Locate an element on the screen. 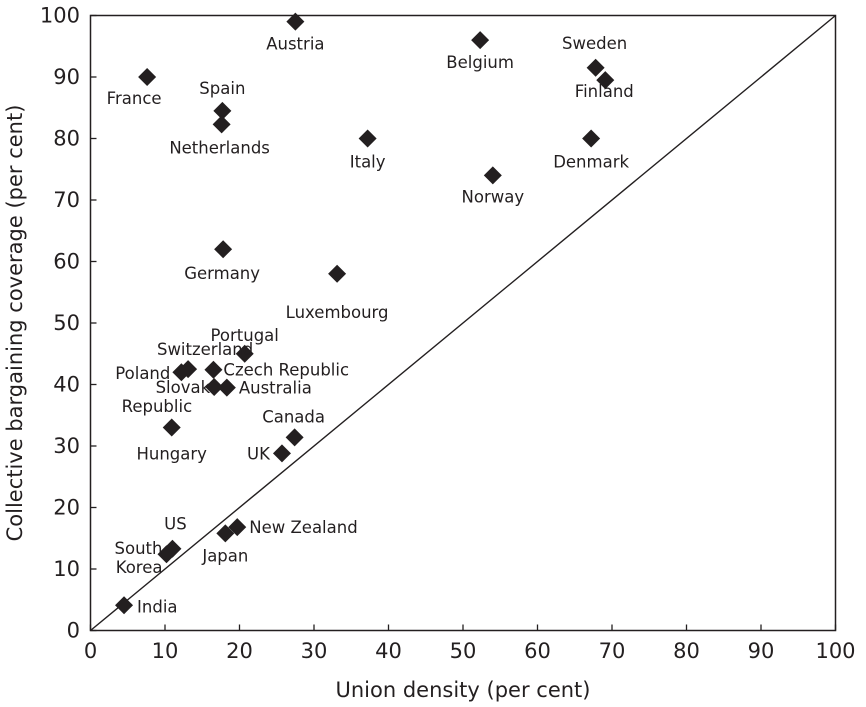 The image size is (866, 707). point-label: Spain is located at coordinates (222, 88).